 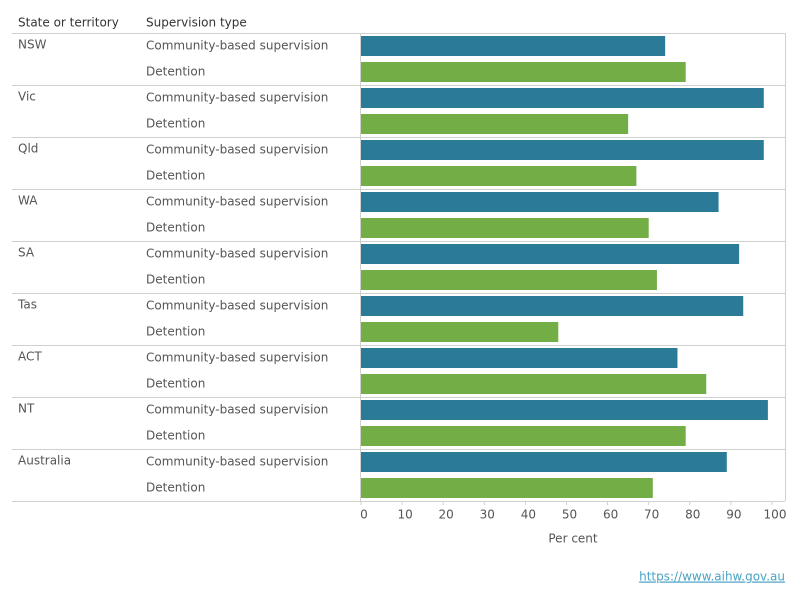 I want to click on source-link: https://www.aihw.gov.au, so click(x=712, y=577).